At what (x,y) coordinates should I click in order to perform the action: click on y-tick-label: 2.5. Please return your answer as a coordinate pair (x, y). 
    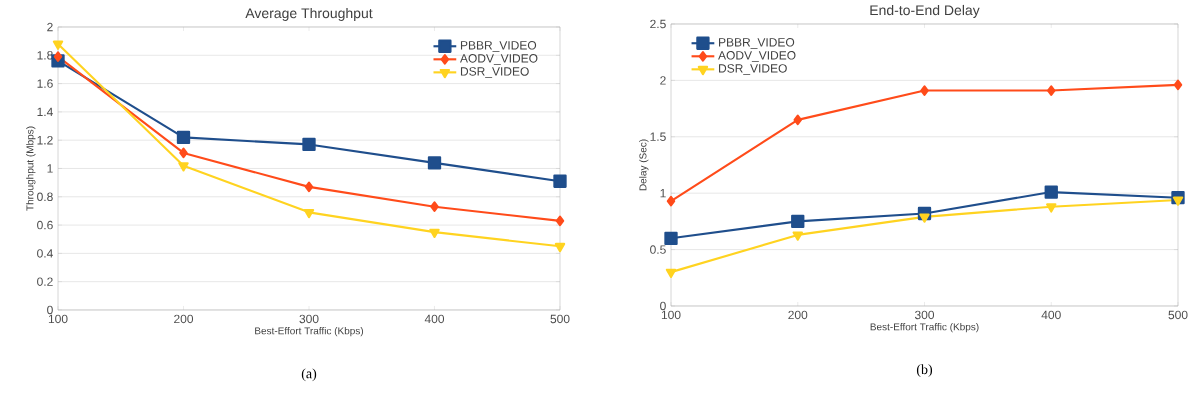
    Looking at the image, I should click on (658, 24).